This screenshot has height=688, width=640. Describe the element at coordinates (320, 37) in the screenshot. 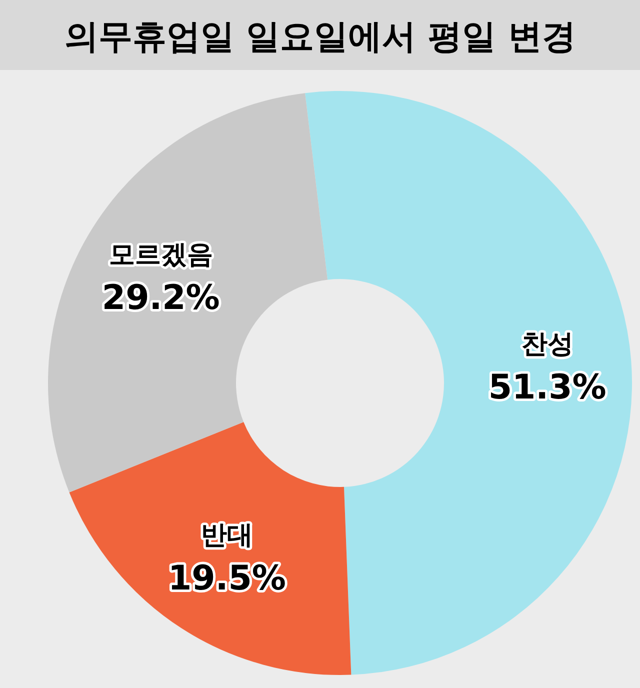

I see `chart-title: 의무휴업일 일요일에서 평일 변경` at that location.